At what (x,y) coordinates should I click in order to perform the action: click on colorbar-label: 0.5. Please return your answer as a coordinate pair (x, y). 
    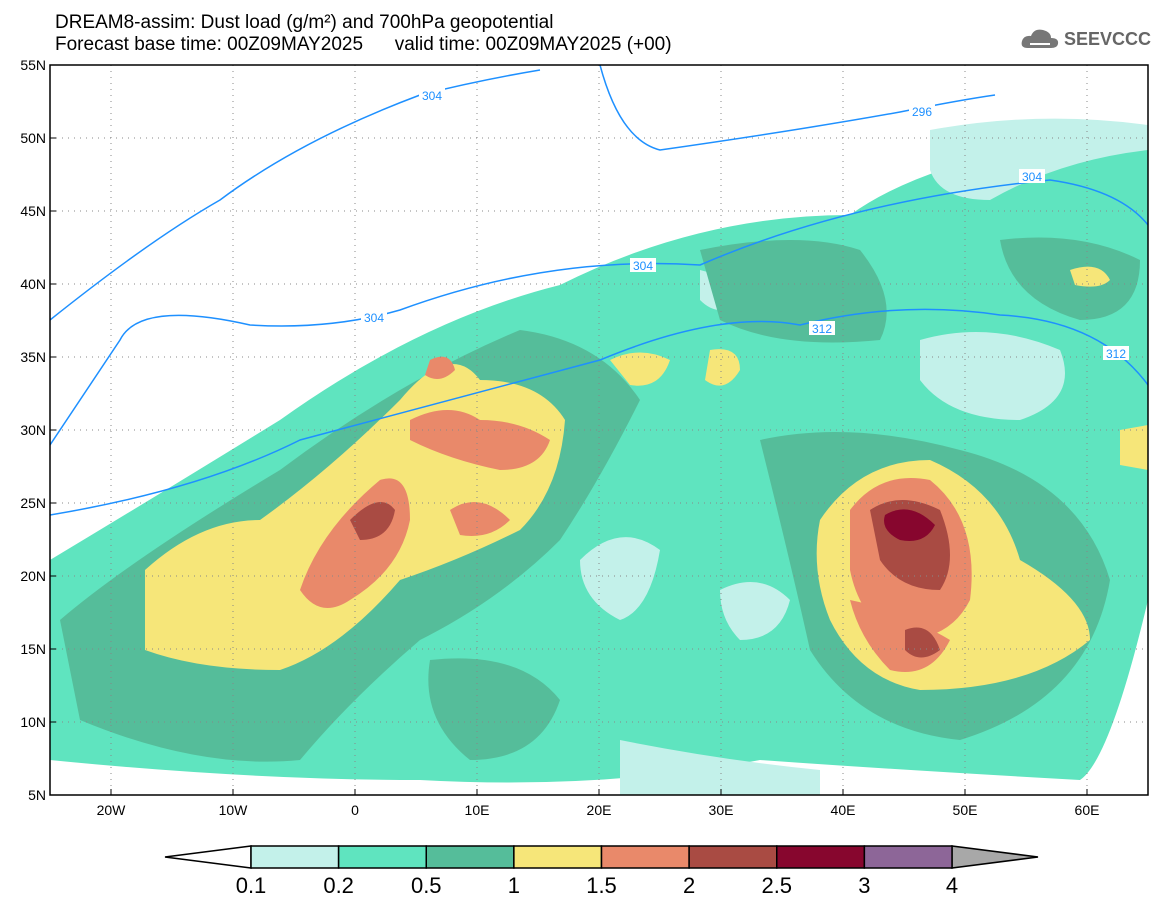
    Looking at the image, I should click on (426, 885).